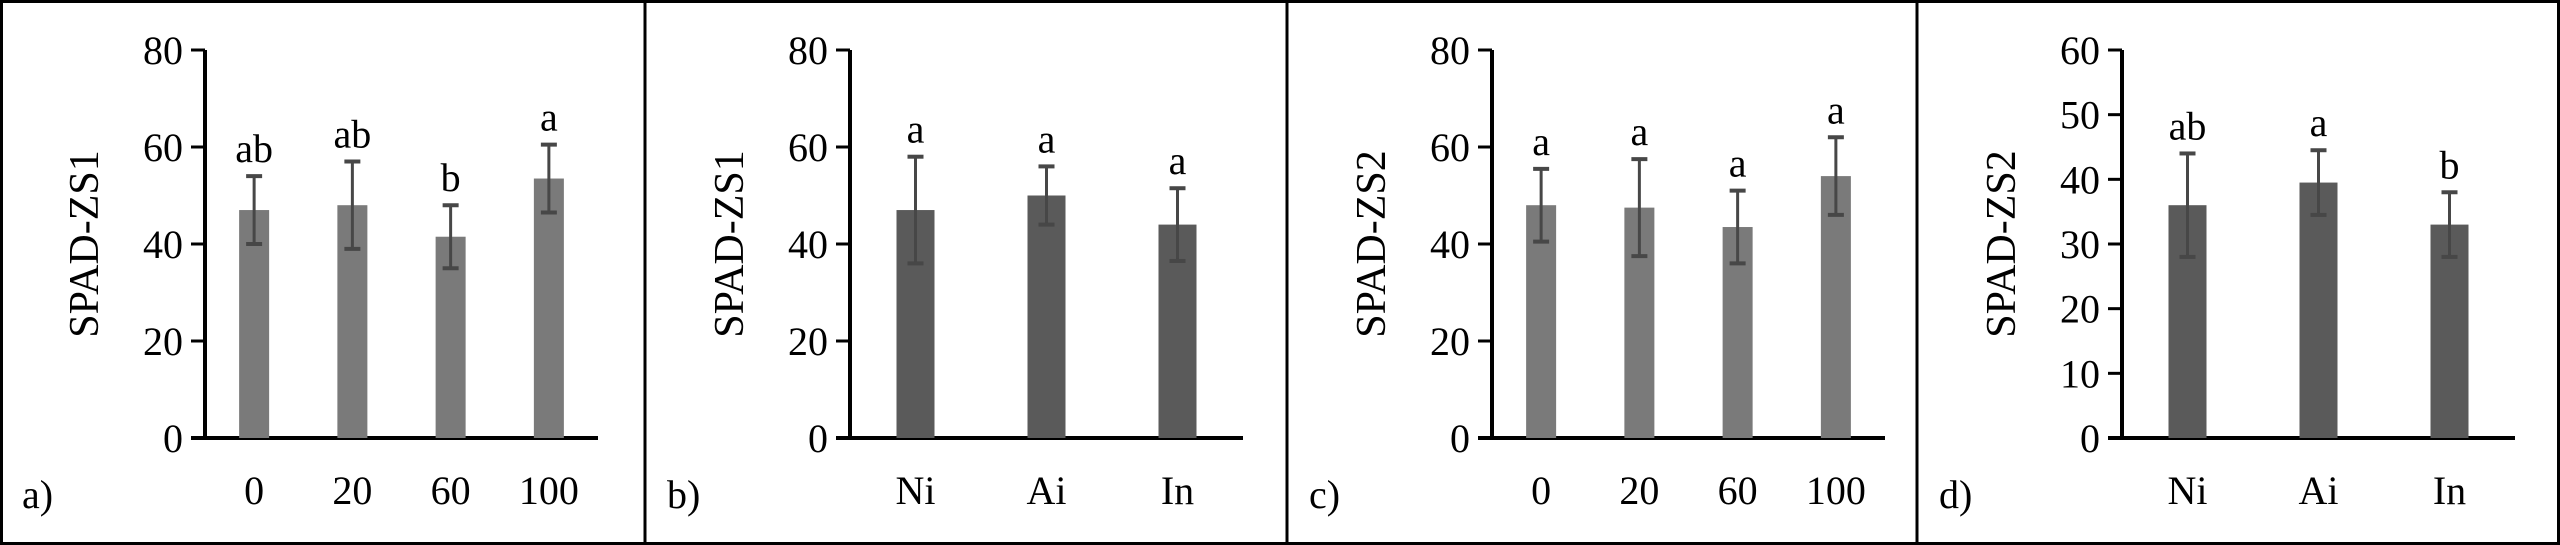 The width and height of the screenshot is (2560, 545). What do you see at coordinates (37, 494) in the screenshot?
I see `panel-label: a)` at bounding box center [37, 494].